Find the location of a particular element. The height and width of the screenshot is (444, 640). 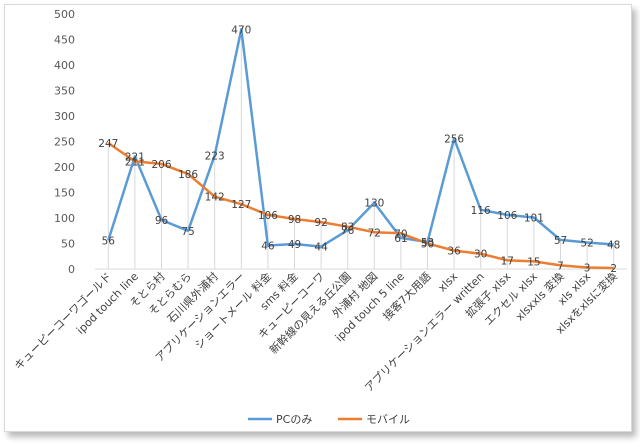

series-0-data-label-3: 75 is located at coordinates (187, 232).